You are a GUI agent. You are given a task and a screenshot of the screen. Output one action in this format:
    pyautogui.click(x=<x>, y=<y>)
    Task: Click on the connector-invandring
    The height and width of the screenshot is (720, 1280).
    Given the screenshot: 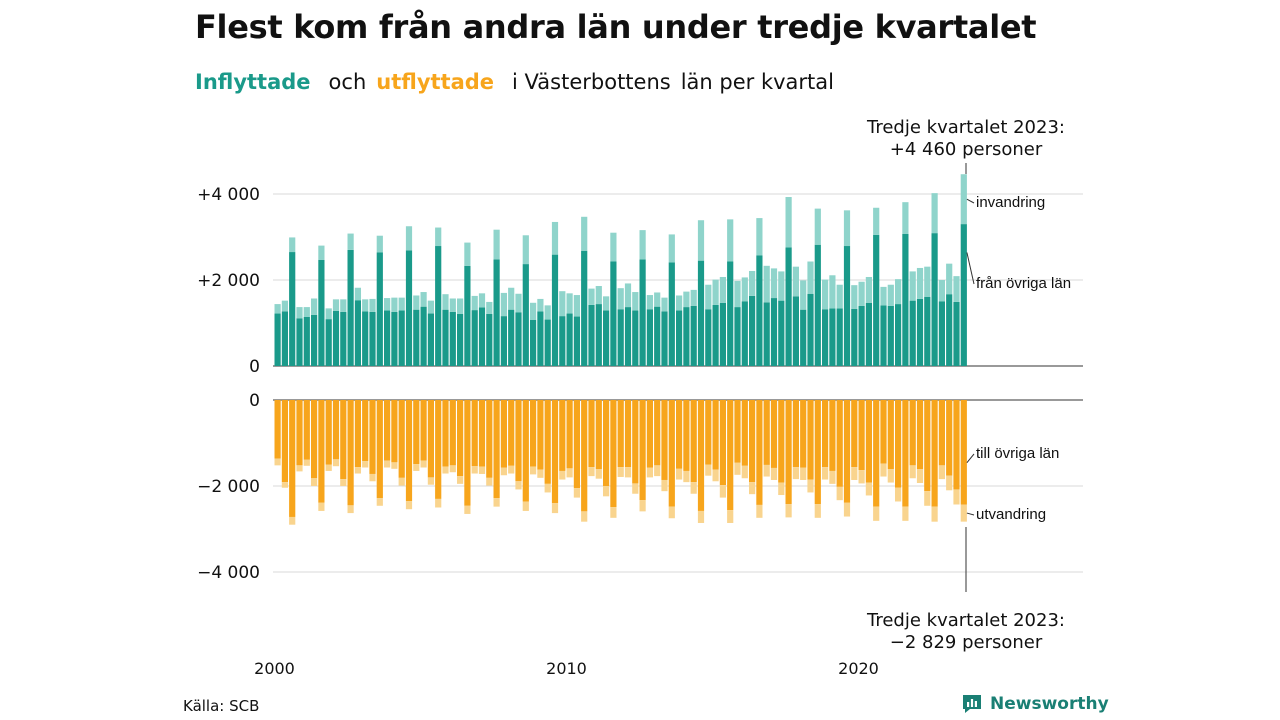 What is the action you would take?
    pyautogui.click(x=970, y=201)
    